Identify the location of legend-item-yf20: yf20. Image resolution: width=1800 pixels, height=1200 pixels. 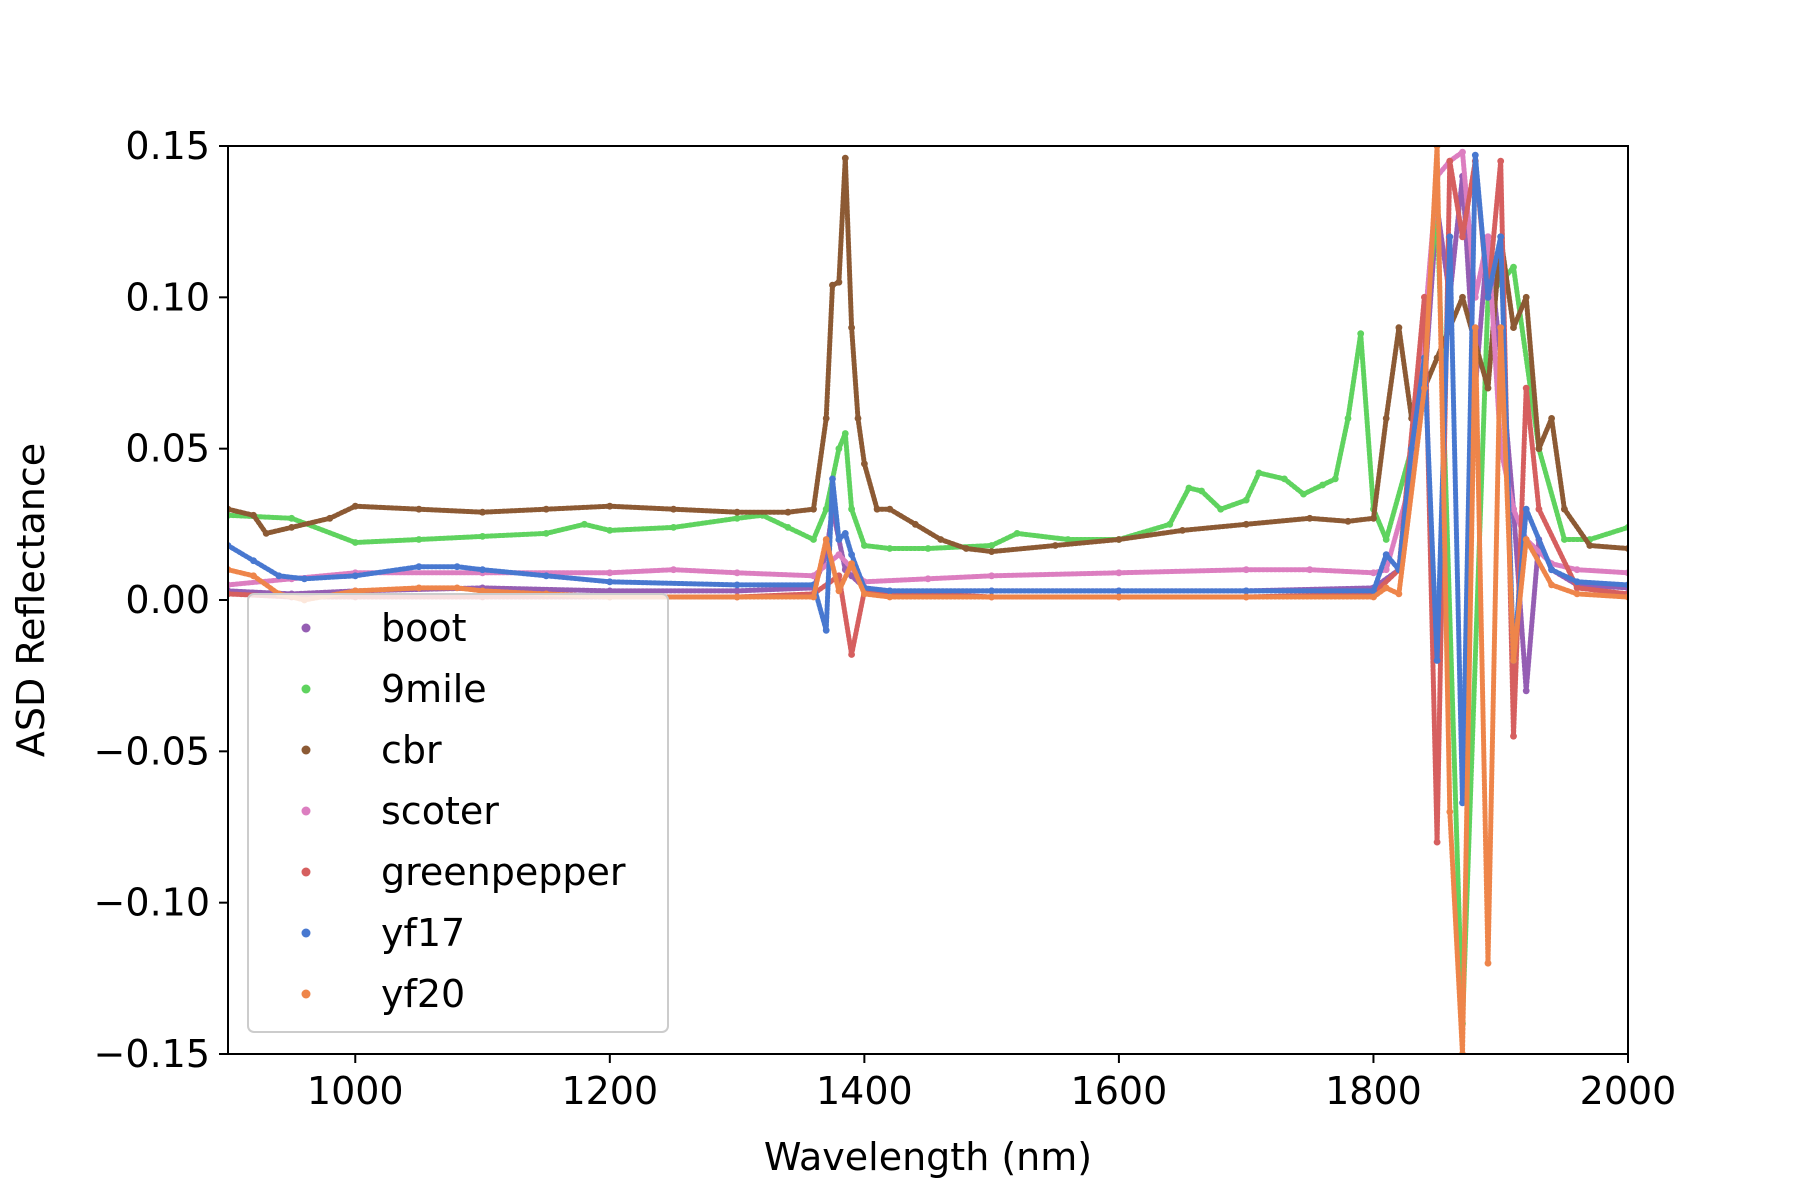
(383, 994).